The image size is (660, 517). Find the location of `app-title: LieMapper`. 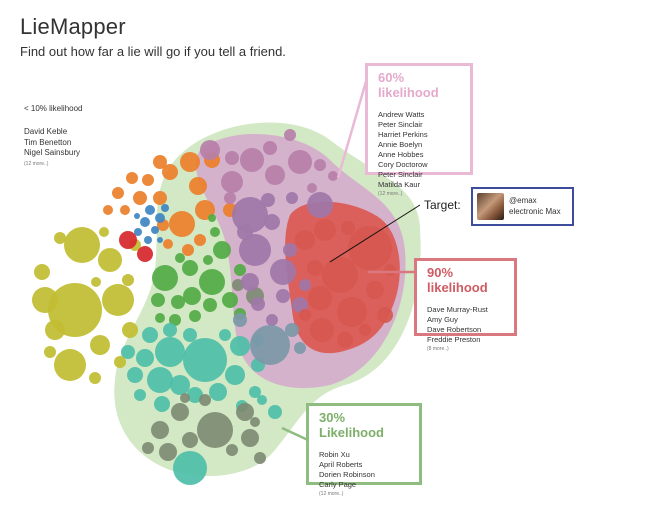

app-title: LieMapper is located at coordinates (73, 26).